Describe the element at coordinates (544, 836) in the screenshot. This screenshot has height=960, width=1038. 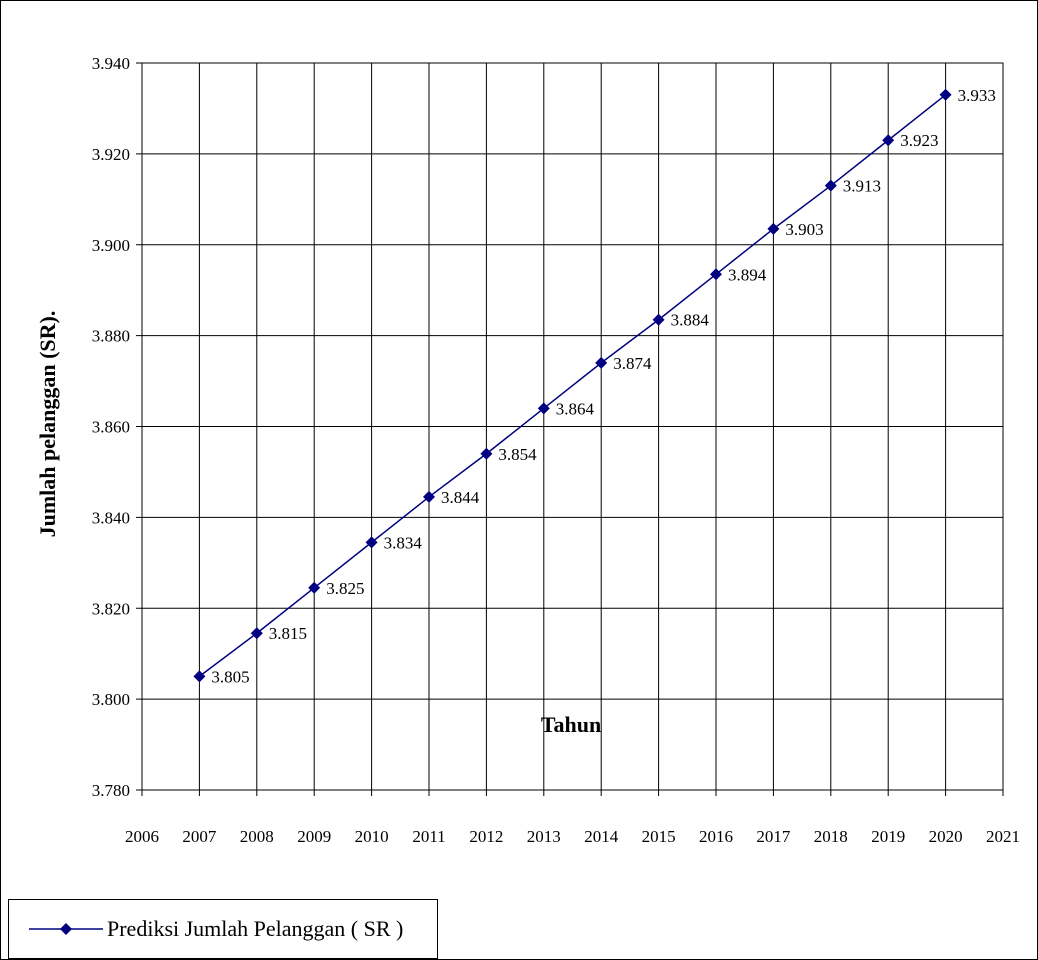
I see `x-tick-label: 2013` at that location.